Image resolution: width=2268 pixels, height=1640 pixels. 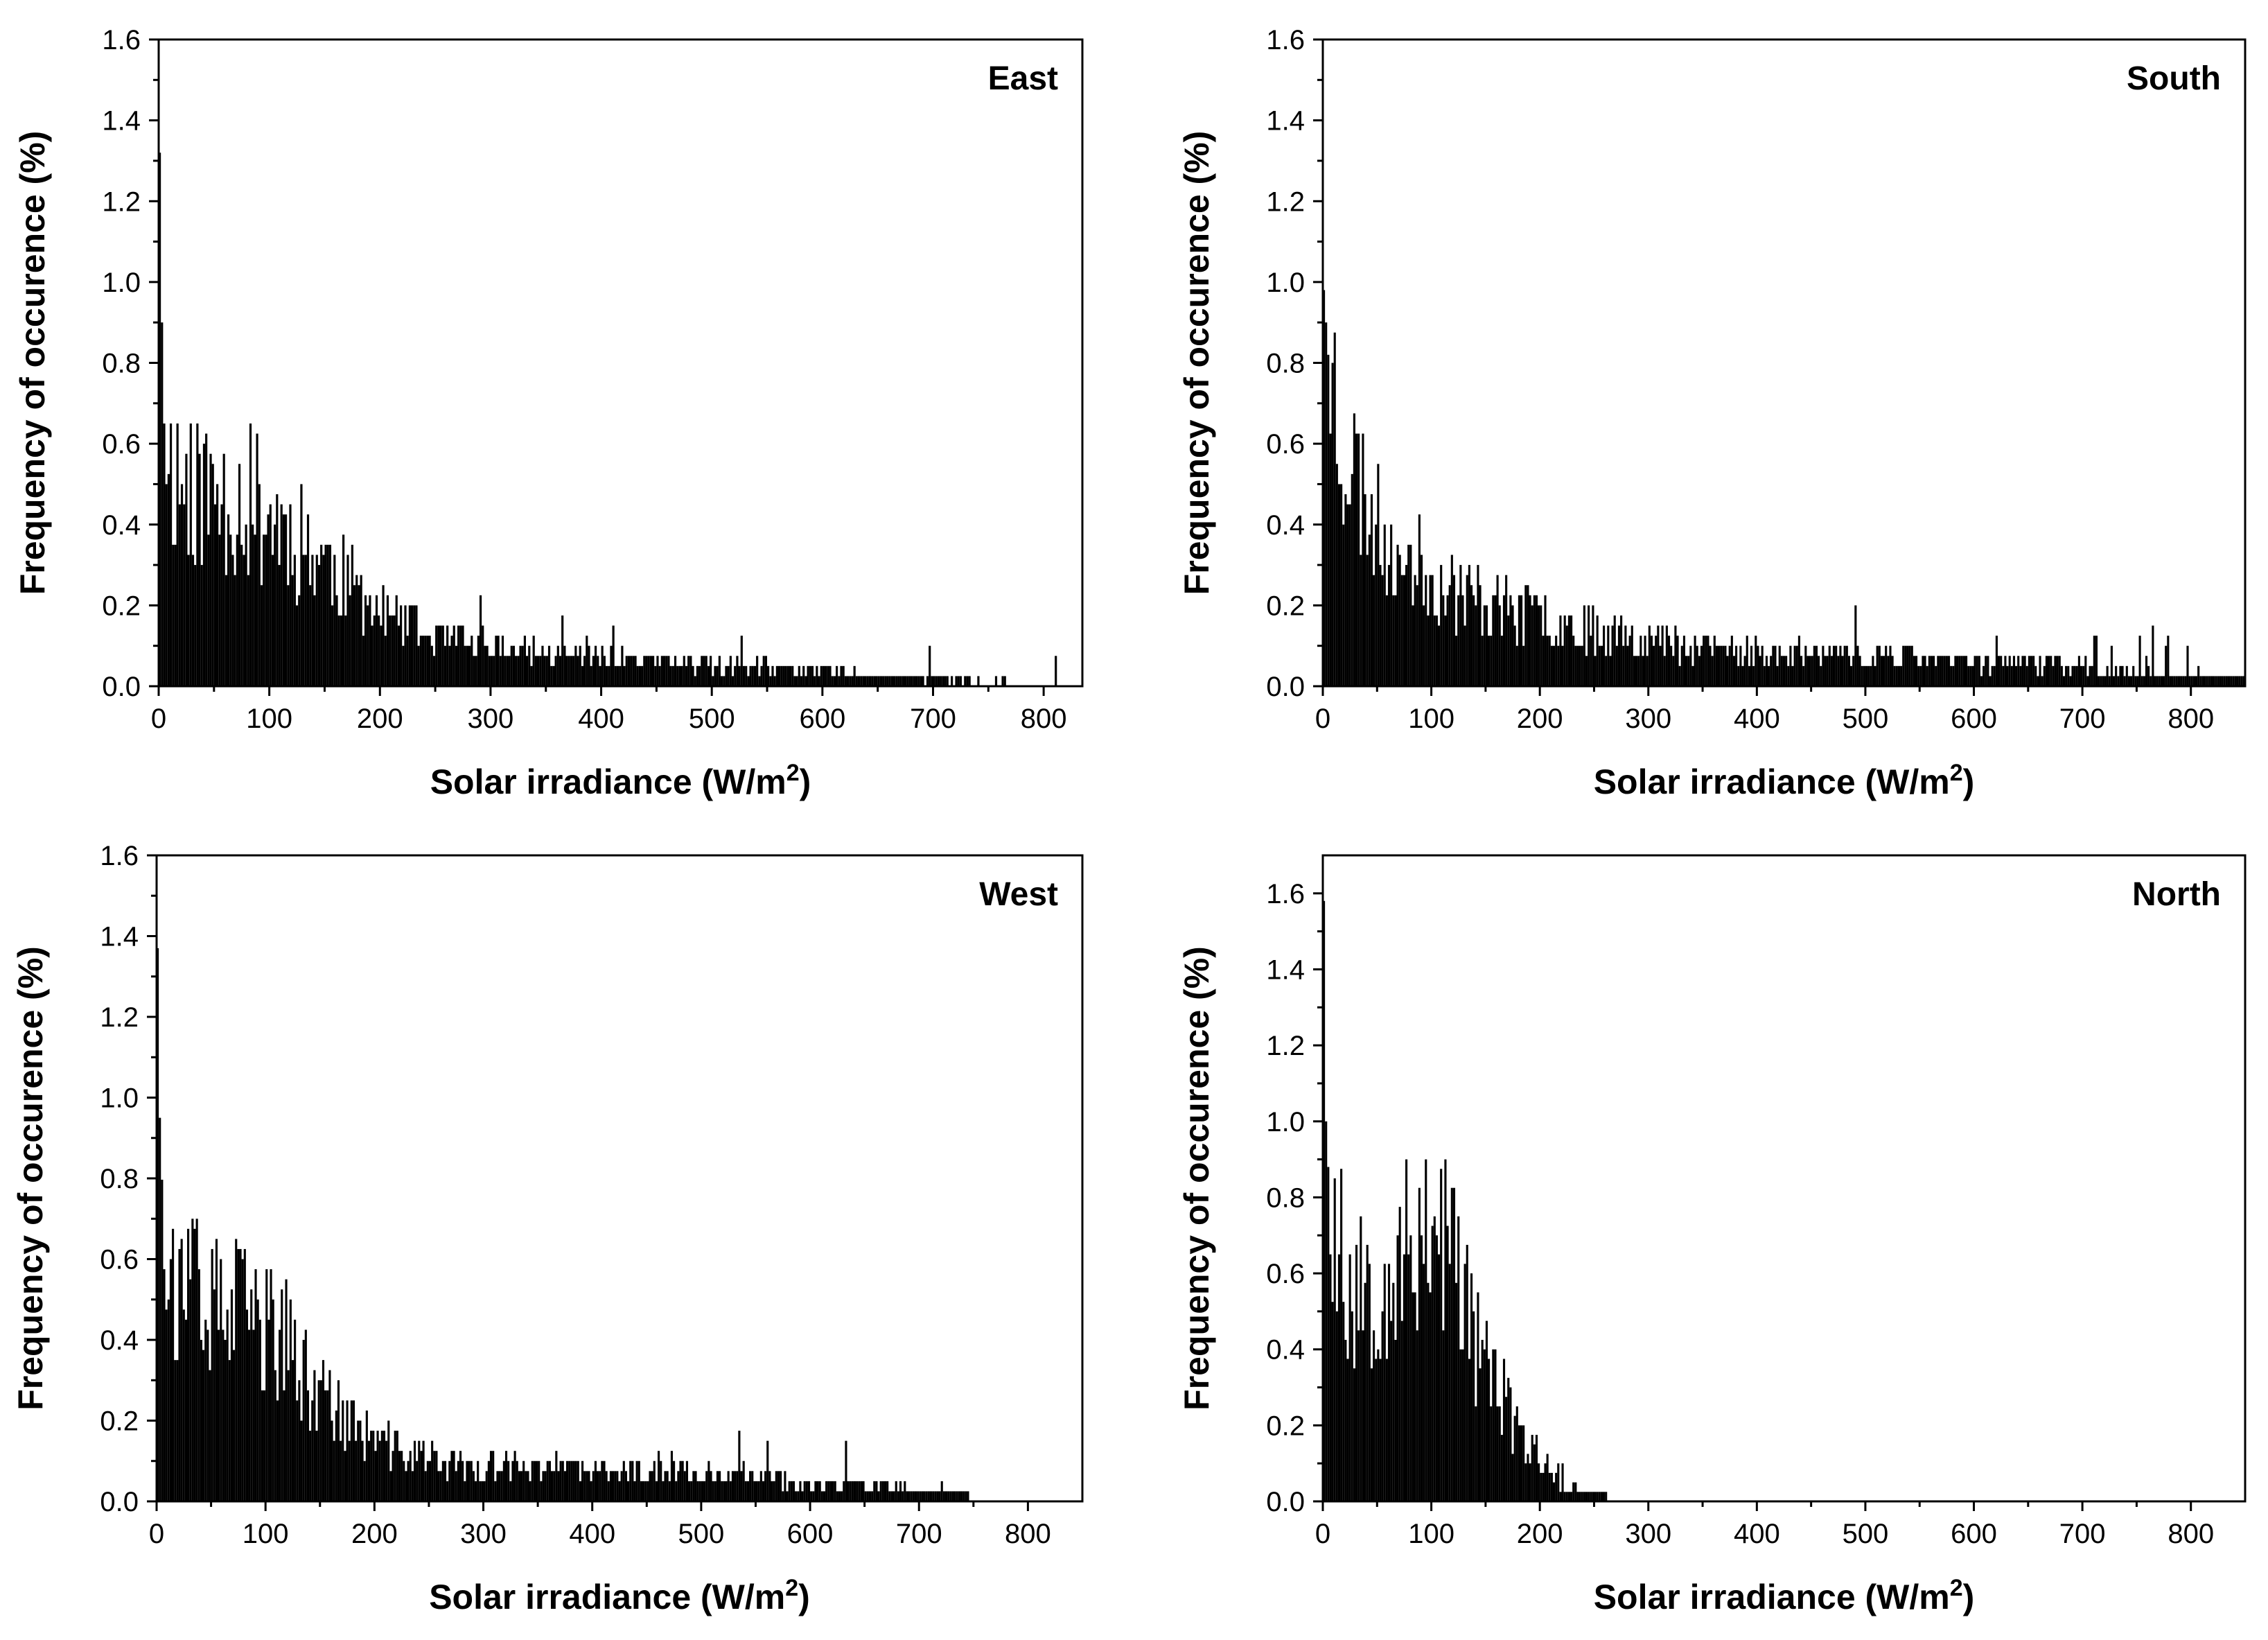 I want to click on x-tick-label: 0, so click(x=158, y=719).